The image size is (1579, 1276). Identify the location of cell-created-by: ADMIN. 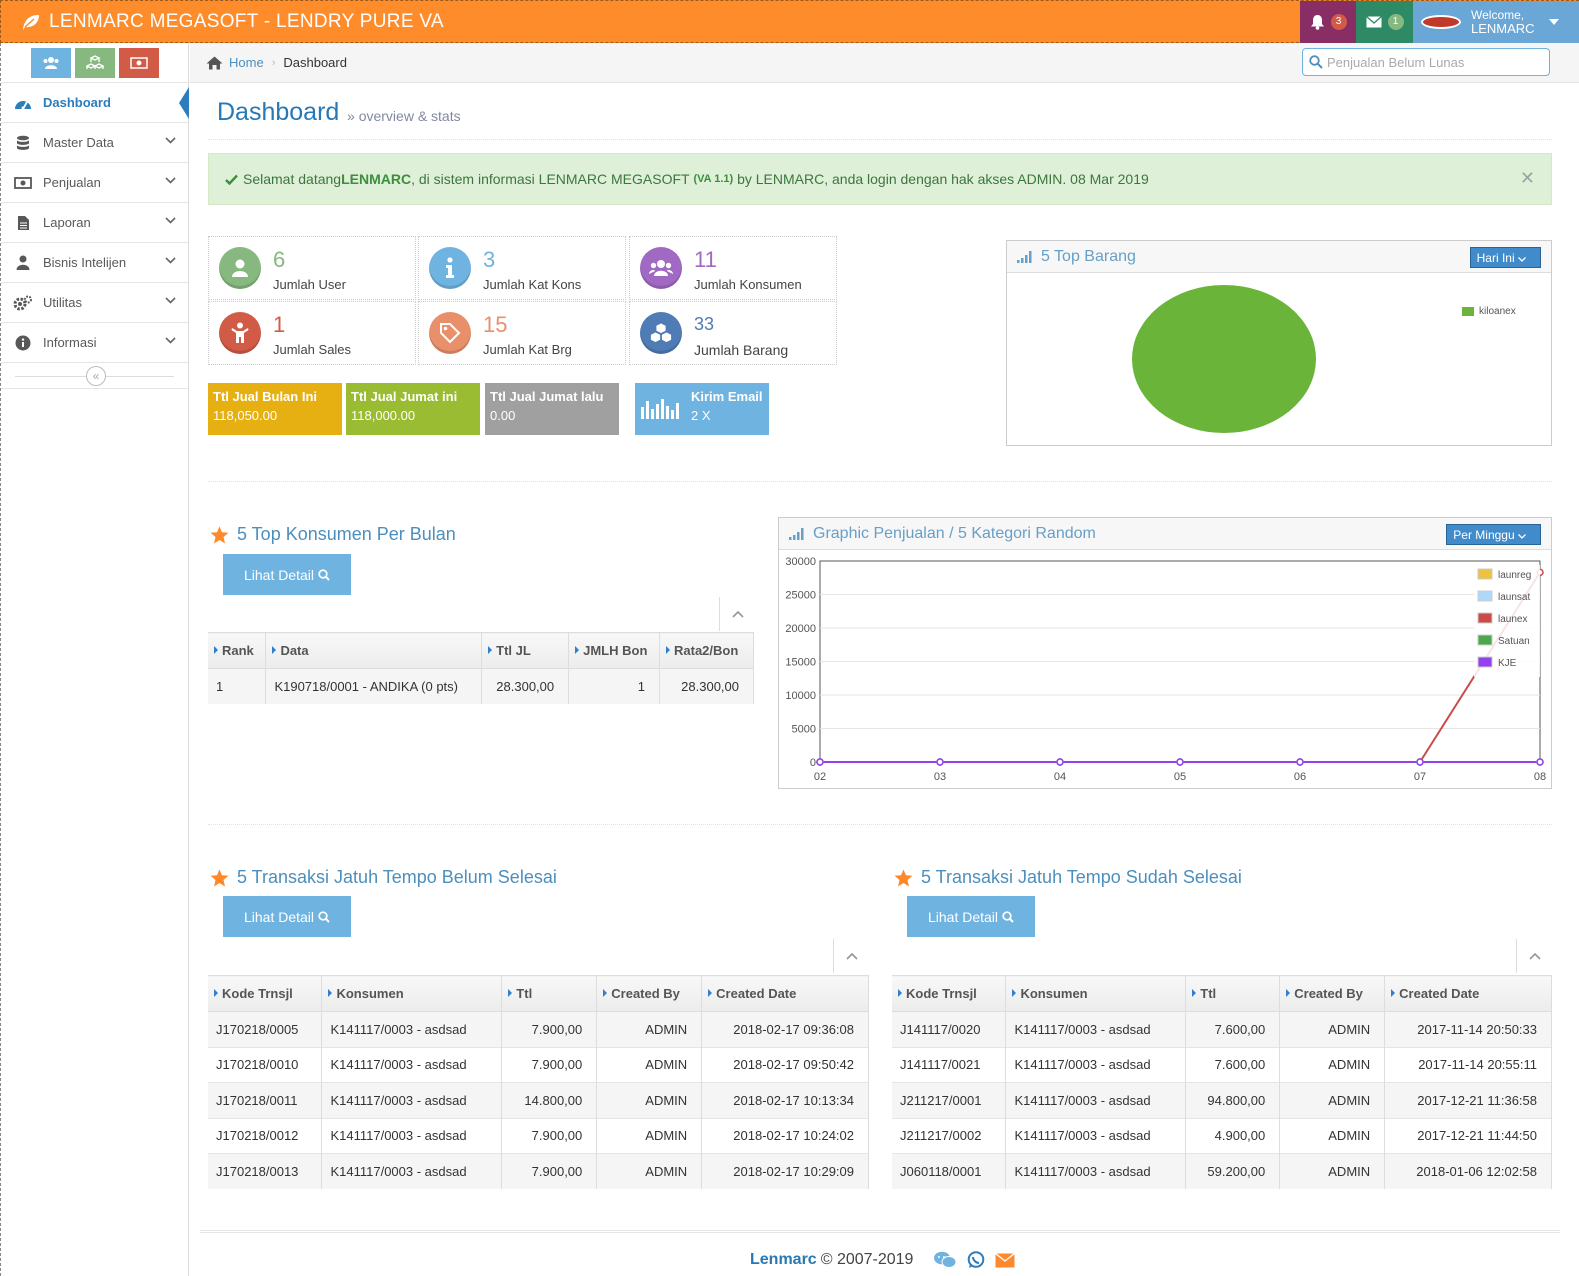
(1332, 1029).